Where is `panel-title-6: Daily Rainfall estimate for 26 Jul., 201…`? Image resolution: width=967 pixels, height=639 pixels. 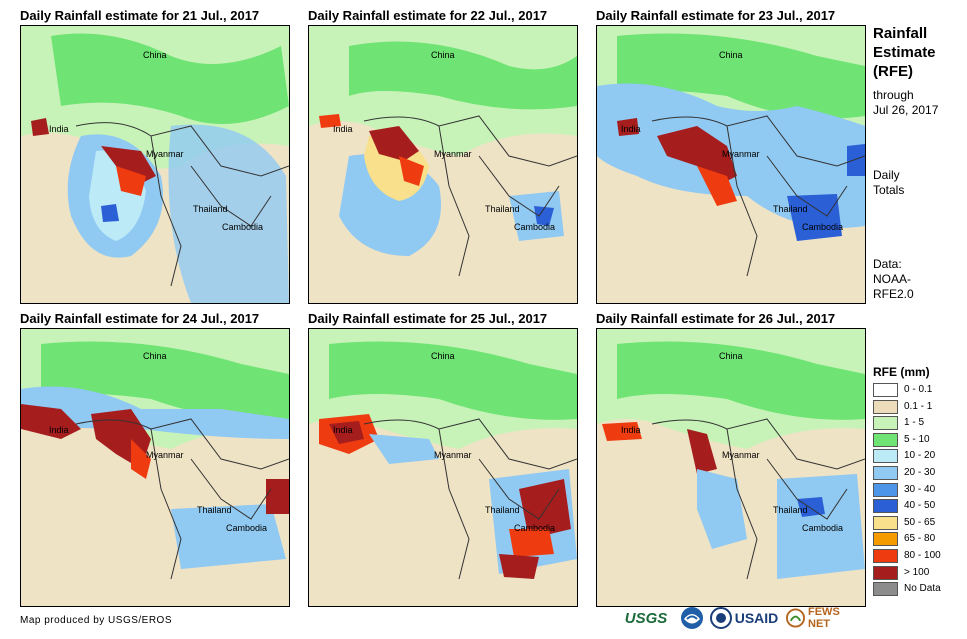
panel-title-6: Daily Rainfall estimate for 26 Jul., 201… is located at coordinates (716, 318).